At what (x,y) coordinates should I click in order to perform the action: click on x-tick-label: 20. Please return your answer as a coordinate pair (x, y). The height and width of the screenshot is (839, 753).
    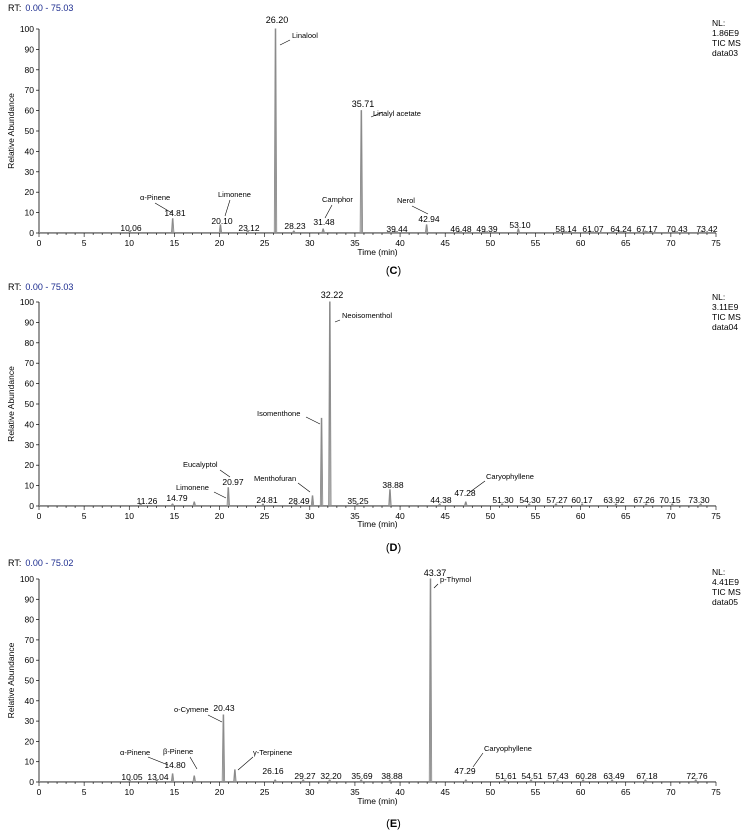
    Looking at the image, I should click on (220, 243).